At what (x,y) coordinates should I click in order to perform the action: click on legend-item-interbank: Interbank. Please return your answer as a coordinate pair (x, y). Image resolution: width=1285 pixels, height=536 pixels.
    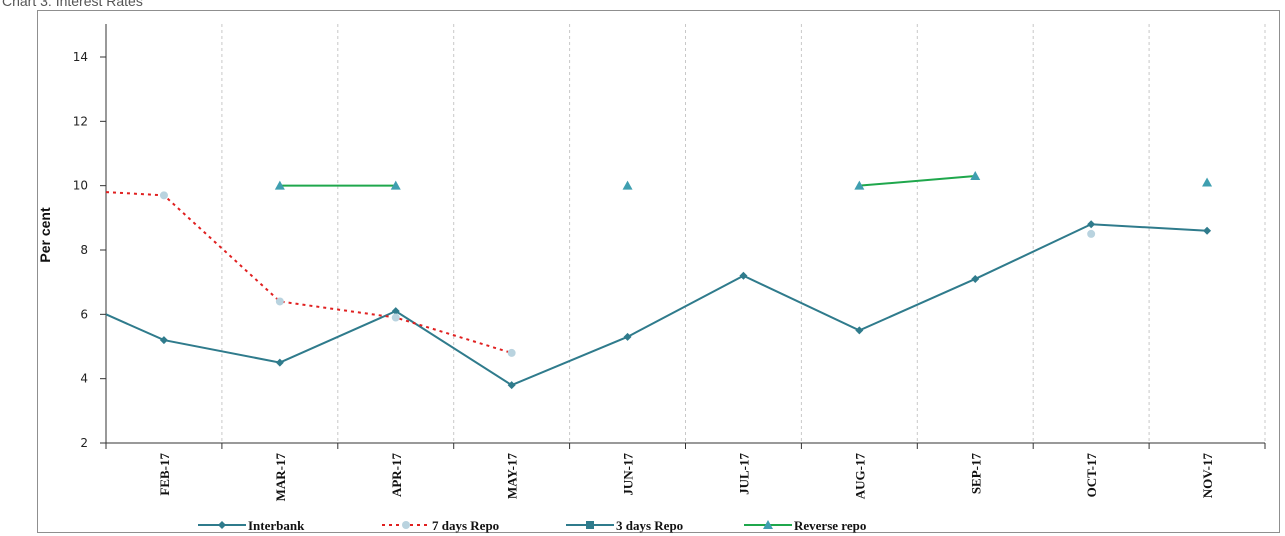
    Looking at the image, I should click on (251, 525).